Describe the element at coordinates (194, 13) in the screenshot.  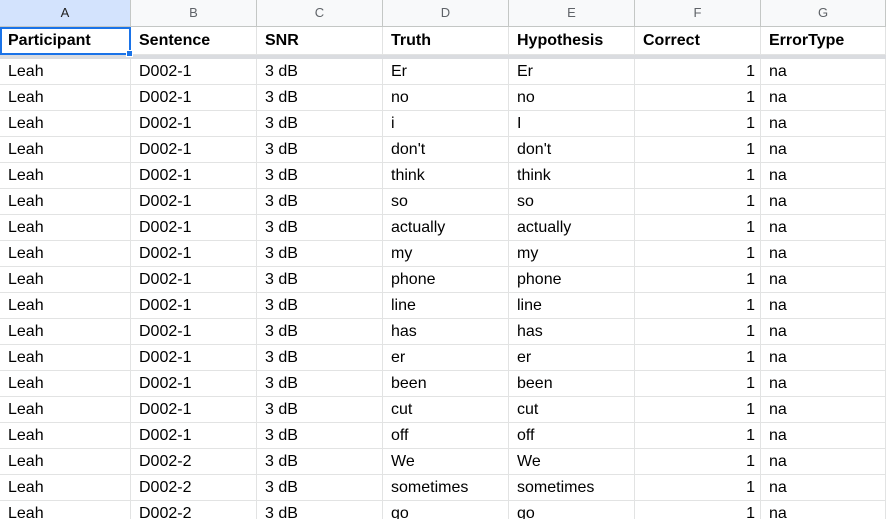
I see `column-header-b: B` at that location.